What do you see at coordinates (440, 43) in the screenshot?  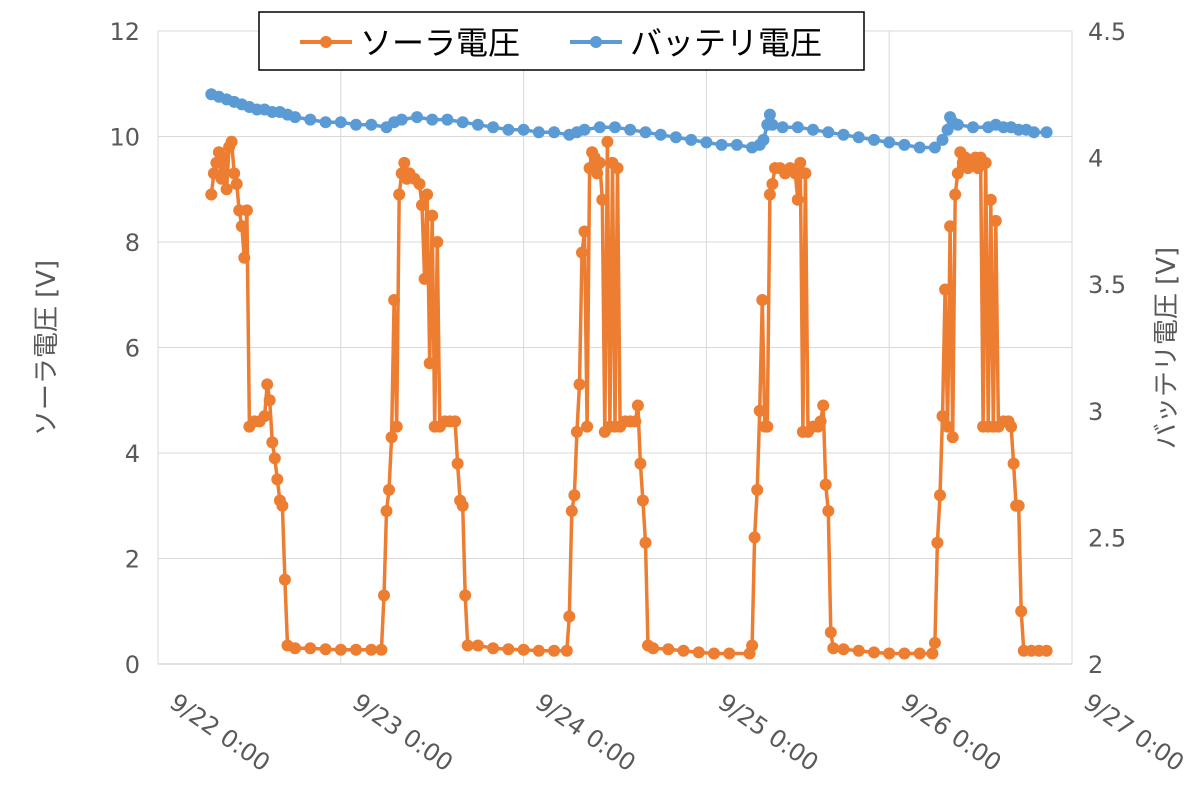 I see `legend-label-solar: ソーラ電圧` at bounding box center [440, 43].